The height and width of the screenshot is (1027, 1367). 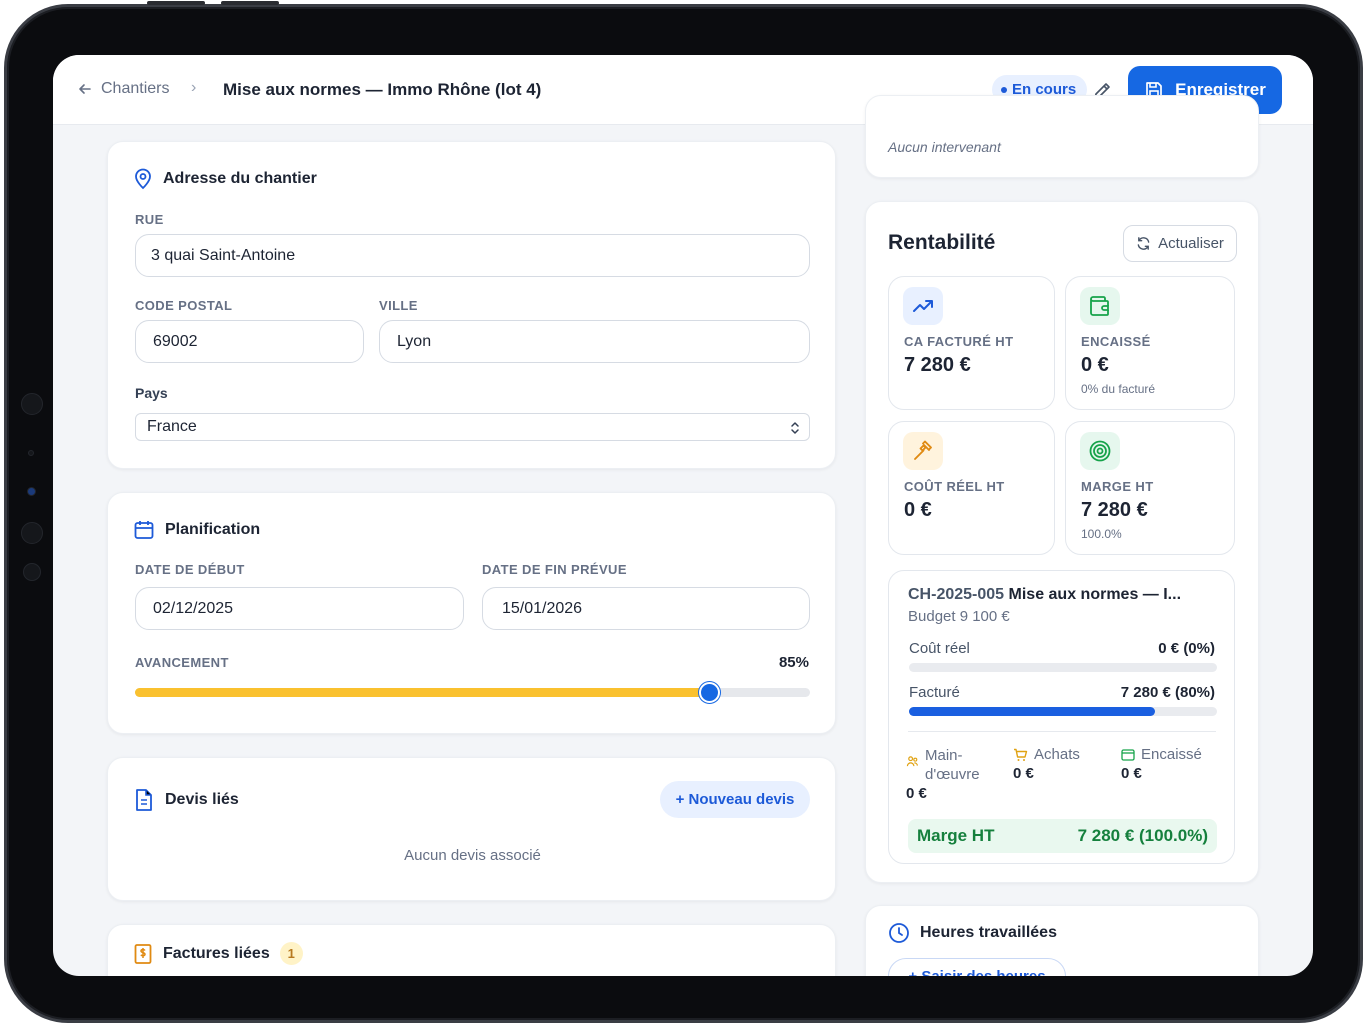 What do you see at coordinates (1128, 755) in the screenshot?
I see `wallet-small-icon` at bounding box center [1128, 755].